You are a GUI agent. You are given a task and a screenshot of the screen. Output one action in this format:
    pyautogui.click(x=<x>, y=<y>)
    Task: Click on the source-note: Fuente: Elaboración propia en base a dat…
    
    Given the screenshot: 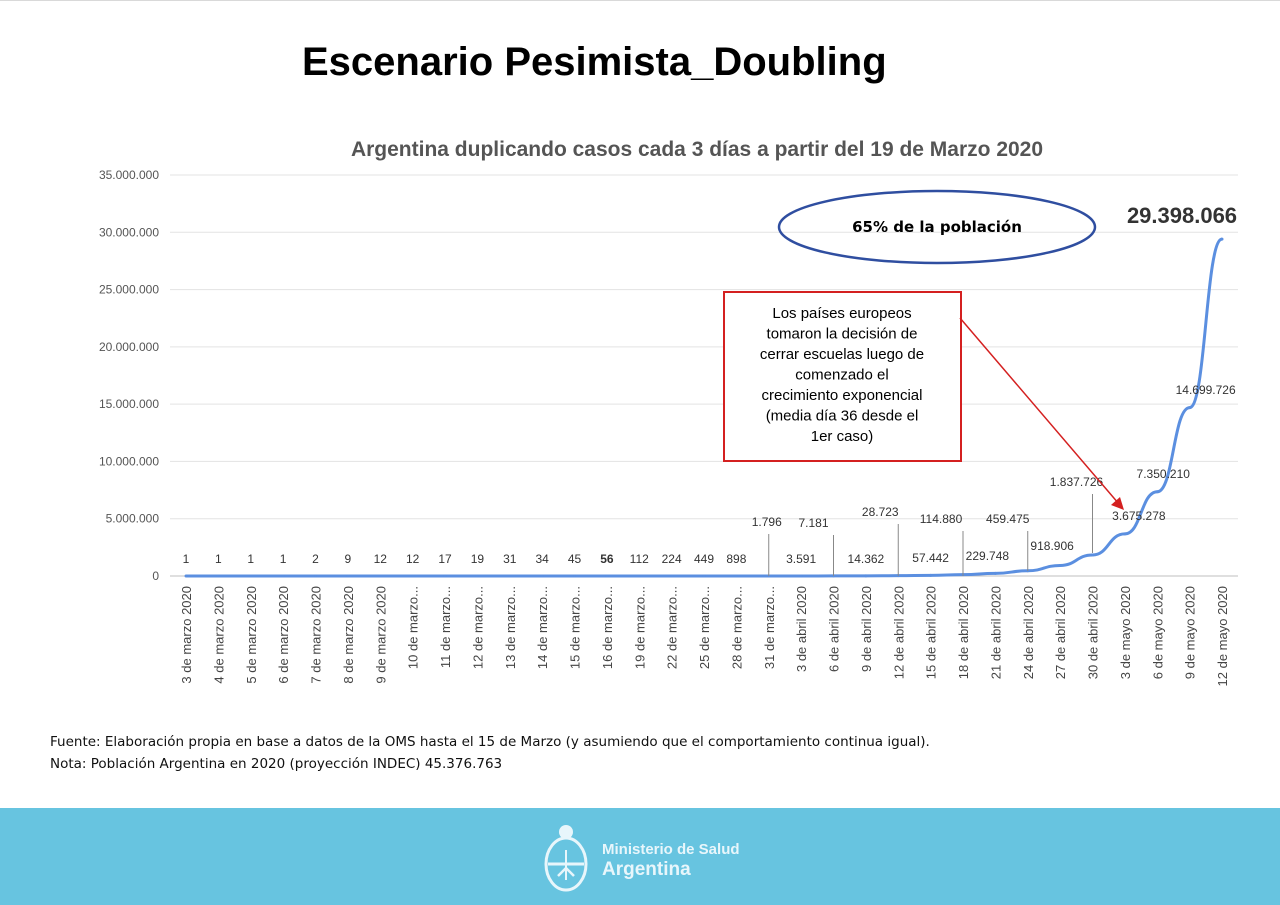 What is the action you would take?
    pyautogui.click(x=490, y=742)
    